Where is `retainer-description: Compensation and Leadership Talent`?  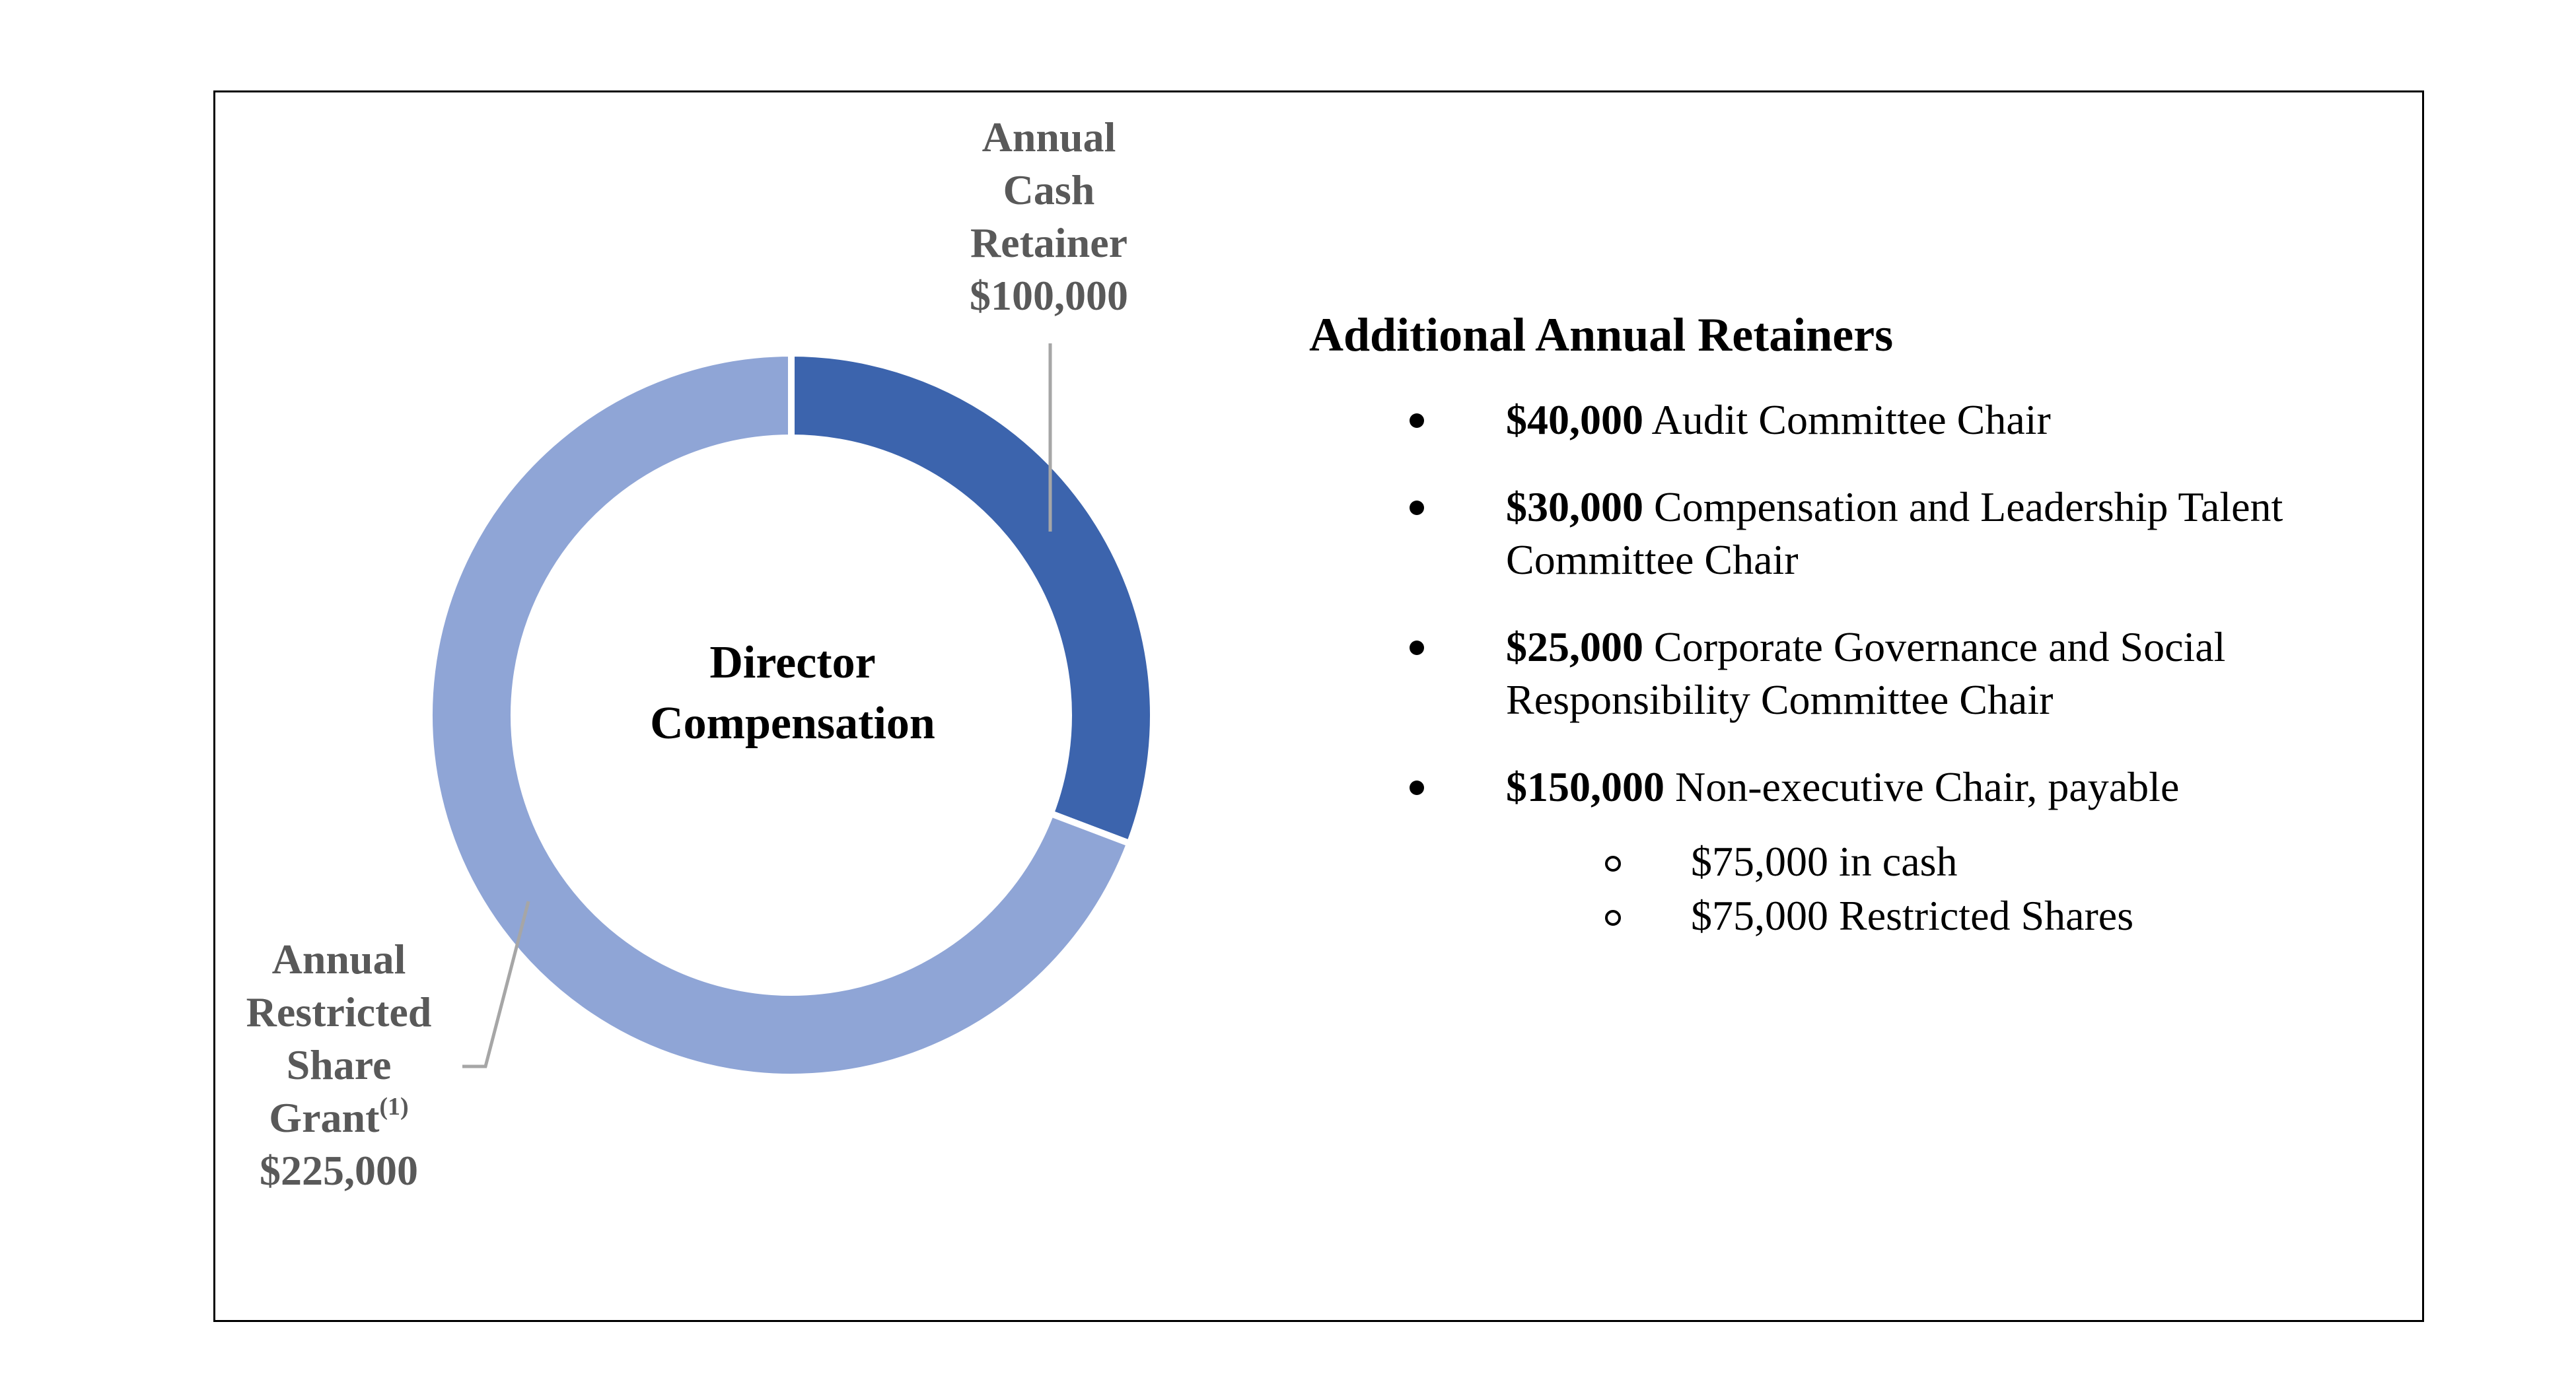
retainer-description: Compensation and Leadership Talent is located at coordinates (1969, 506).